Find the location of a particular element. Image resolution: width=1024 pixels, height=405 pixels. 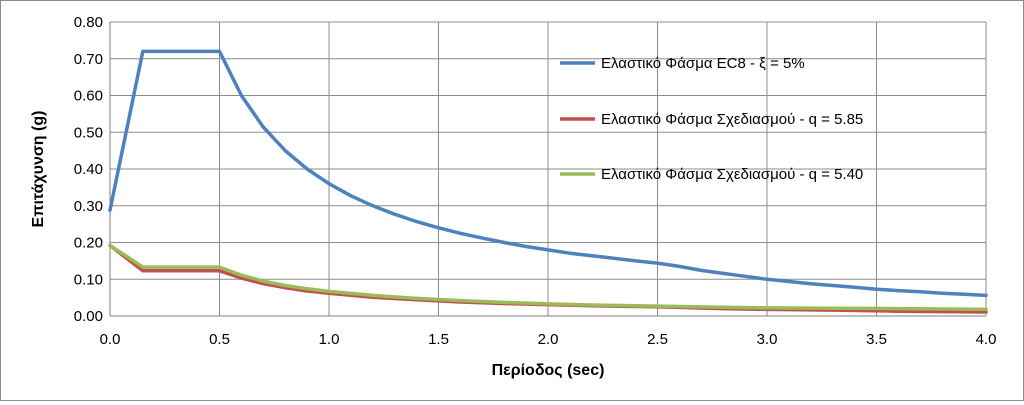

x-tick-label: 0.0 is located at coordinates (110, 339).